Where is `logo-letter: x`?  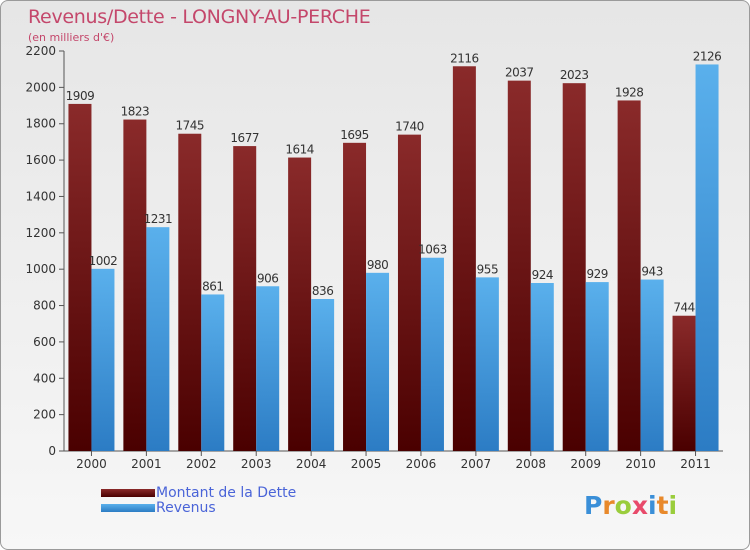
logo-letter: x is located at coordinates (639, 505).